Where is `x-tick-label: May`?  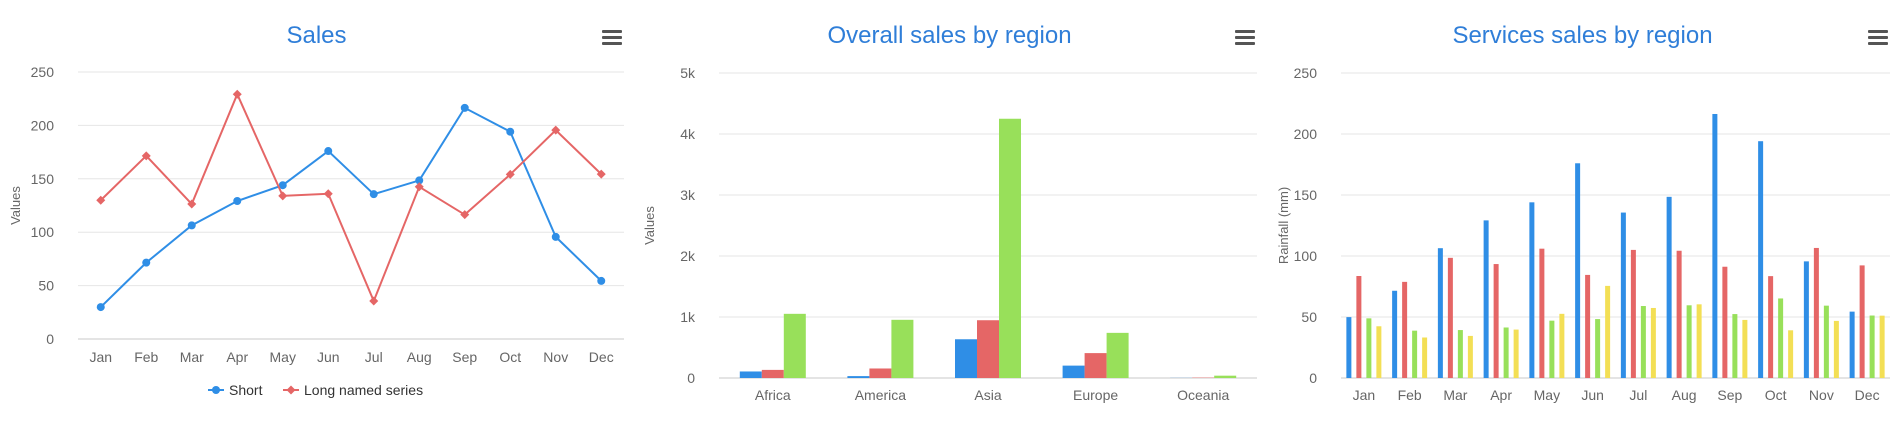
x-tick-label: May is located at coordinates (283, 357).